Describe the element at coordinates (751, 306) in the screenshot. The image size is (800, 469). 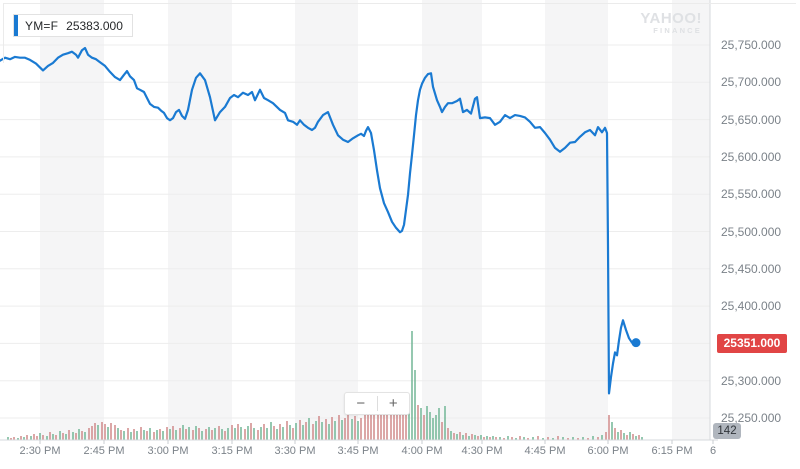
I see `y-axis-label: 25,400.000` at that location.